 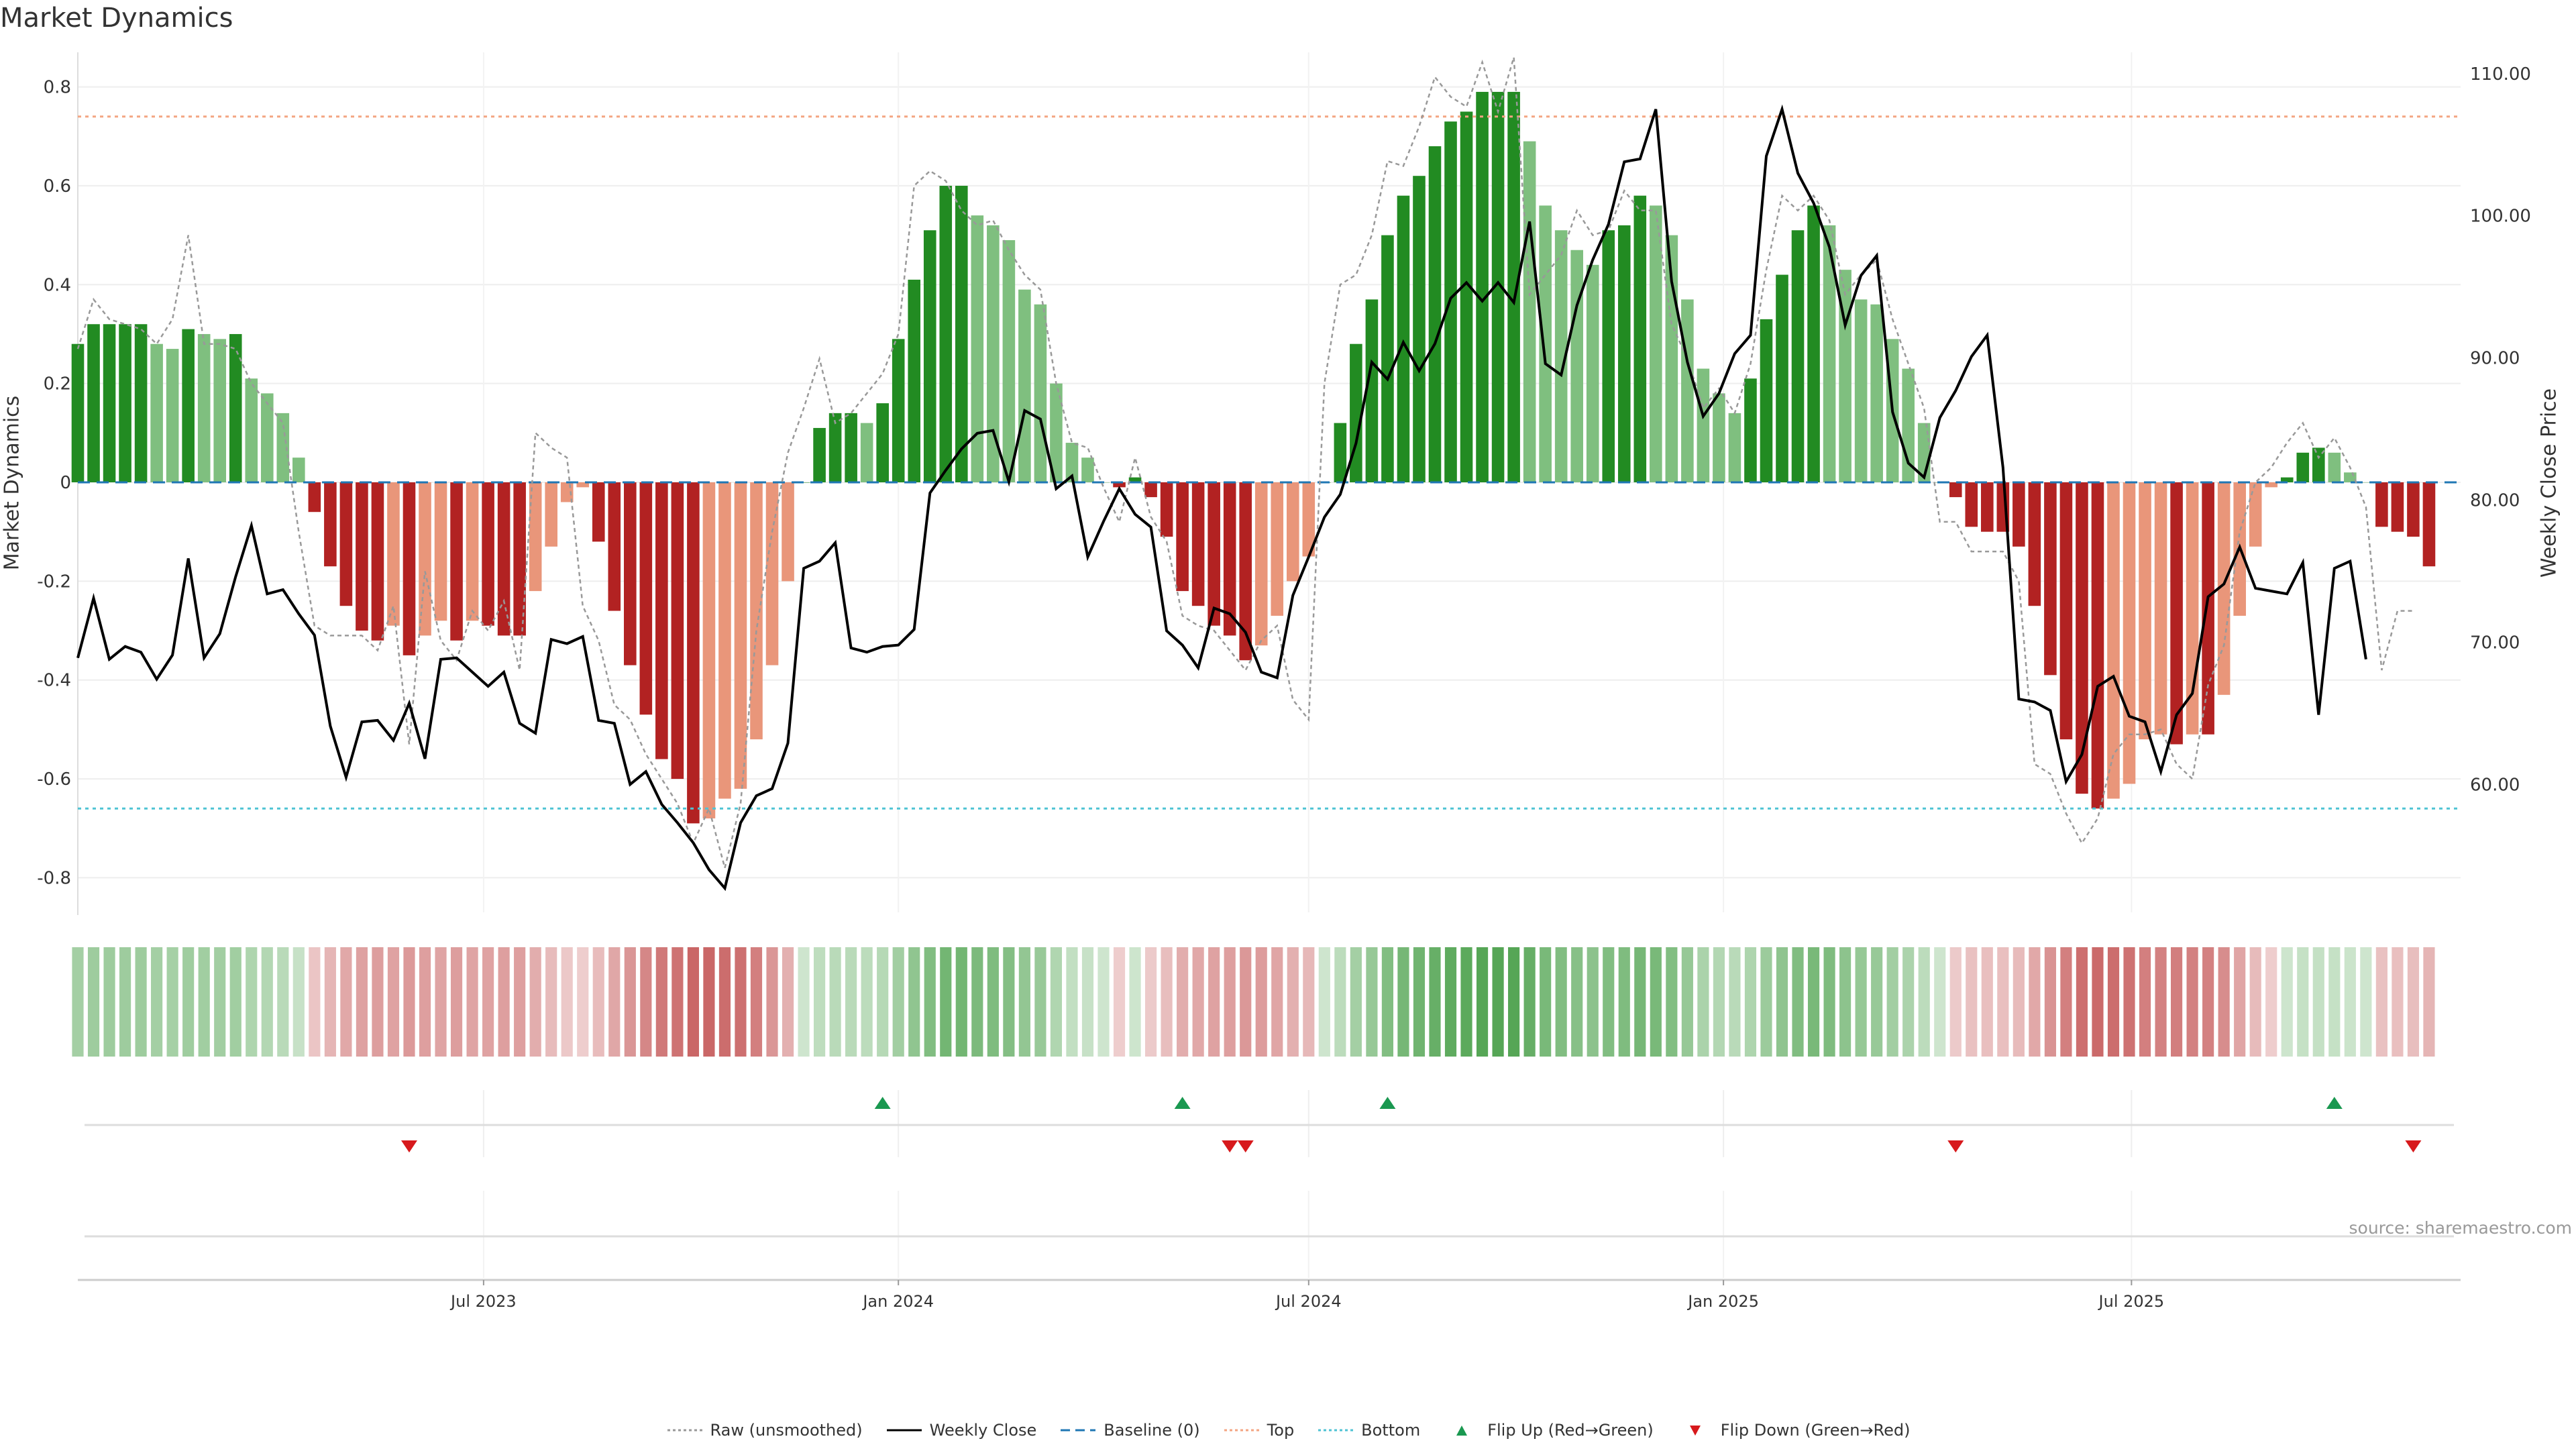 What do you see at coordinates (1391, 1430) in the screenshot?
I see `legend-label: Bottom` at bounding box center [1391, 1430].